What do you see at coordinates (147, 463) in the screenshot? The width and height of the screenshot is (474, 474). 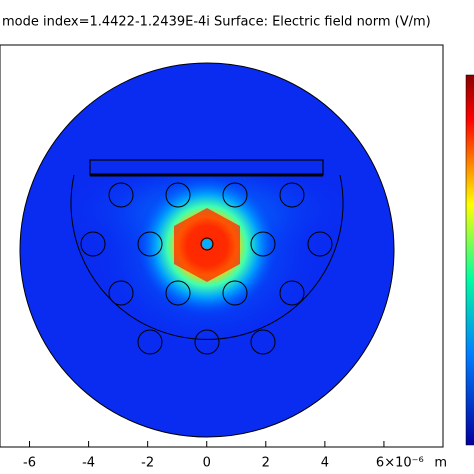 I see `x-tick-label: -2` at bounding box center [147, 463].